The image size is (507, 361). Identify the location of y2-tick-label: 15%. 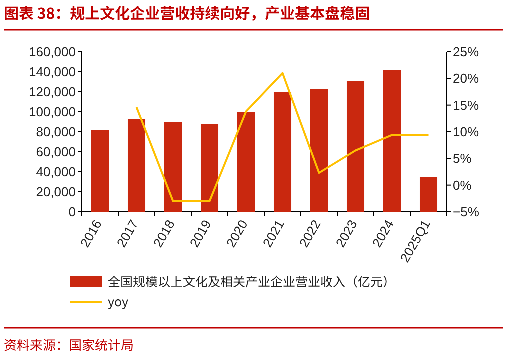
(466, 105).